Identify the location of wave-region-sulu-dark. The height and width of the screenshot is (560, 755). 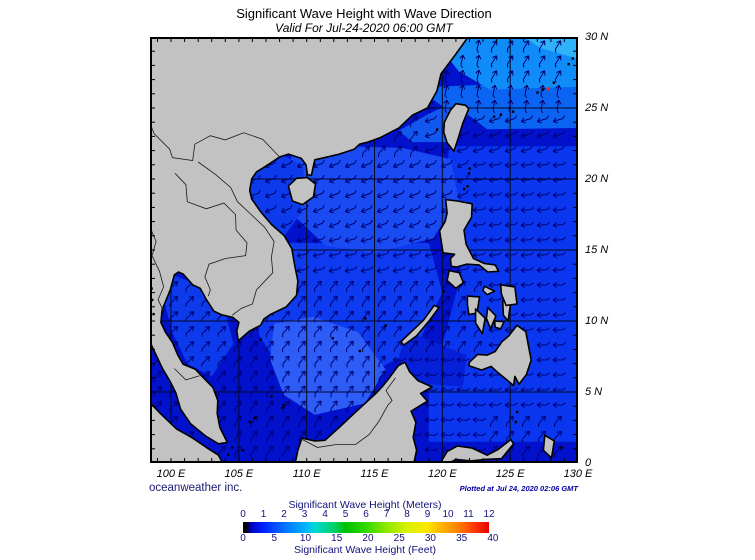
(432, 359).